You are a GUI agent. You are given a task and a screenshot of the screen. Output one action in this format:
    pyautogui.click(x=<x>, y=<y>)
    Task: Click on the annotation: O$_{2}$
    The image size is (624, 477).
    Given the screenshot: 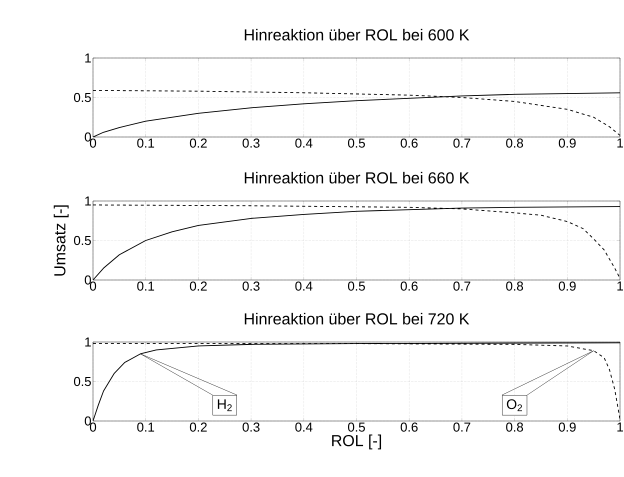 What is the action you would take?
    pyautogui.click(x=514, y=405)
    